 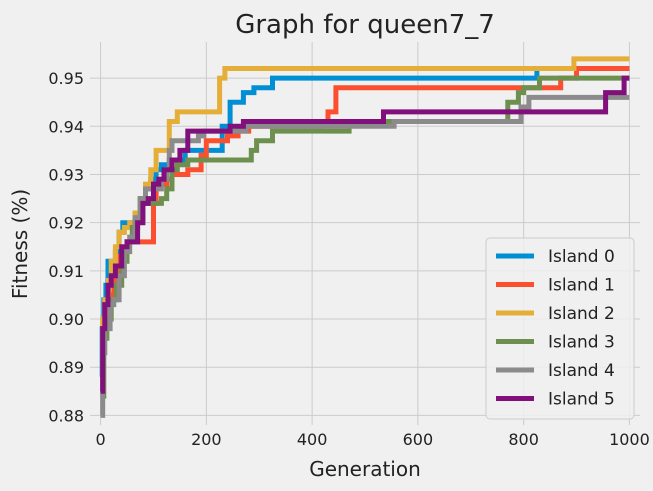 I want to click on y-axis-label: Fitness (%), so click(x=20, y=244).